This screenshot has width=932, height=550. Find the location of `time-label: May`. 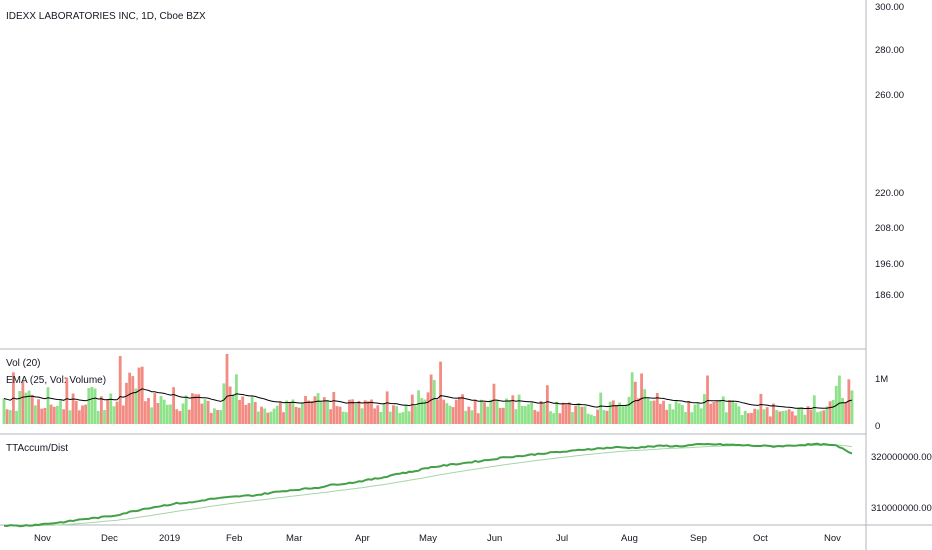

time-label: May is located at coordinates (428, 538).